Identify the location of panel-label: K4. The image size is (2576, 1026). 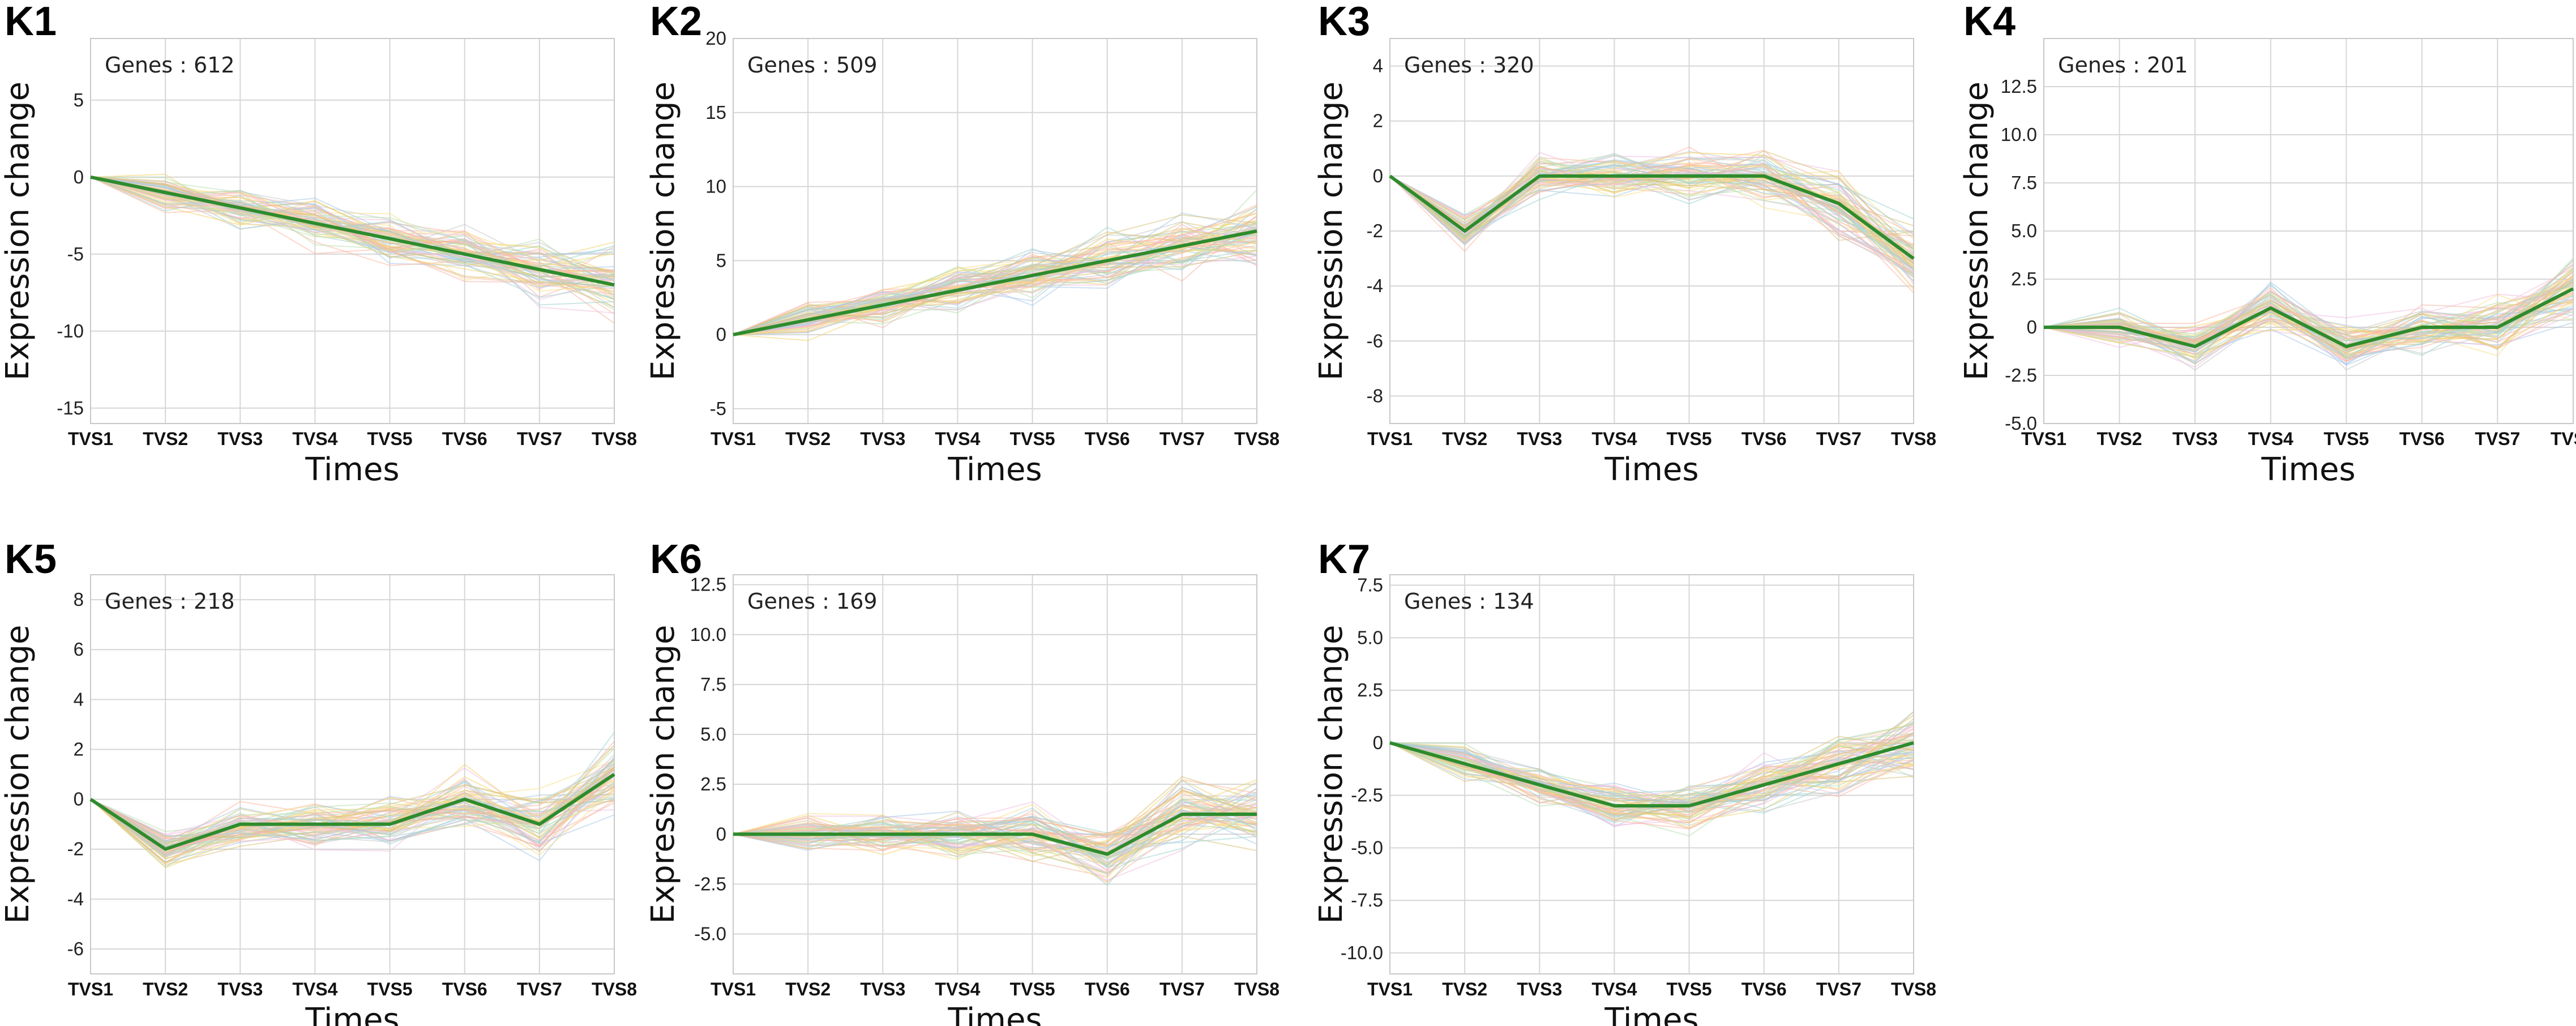
(1989, 22).